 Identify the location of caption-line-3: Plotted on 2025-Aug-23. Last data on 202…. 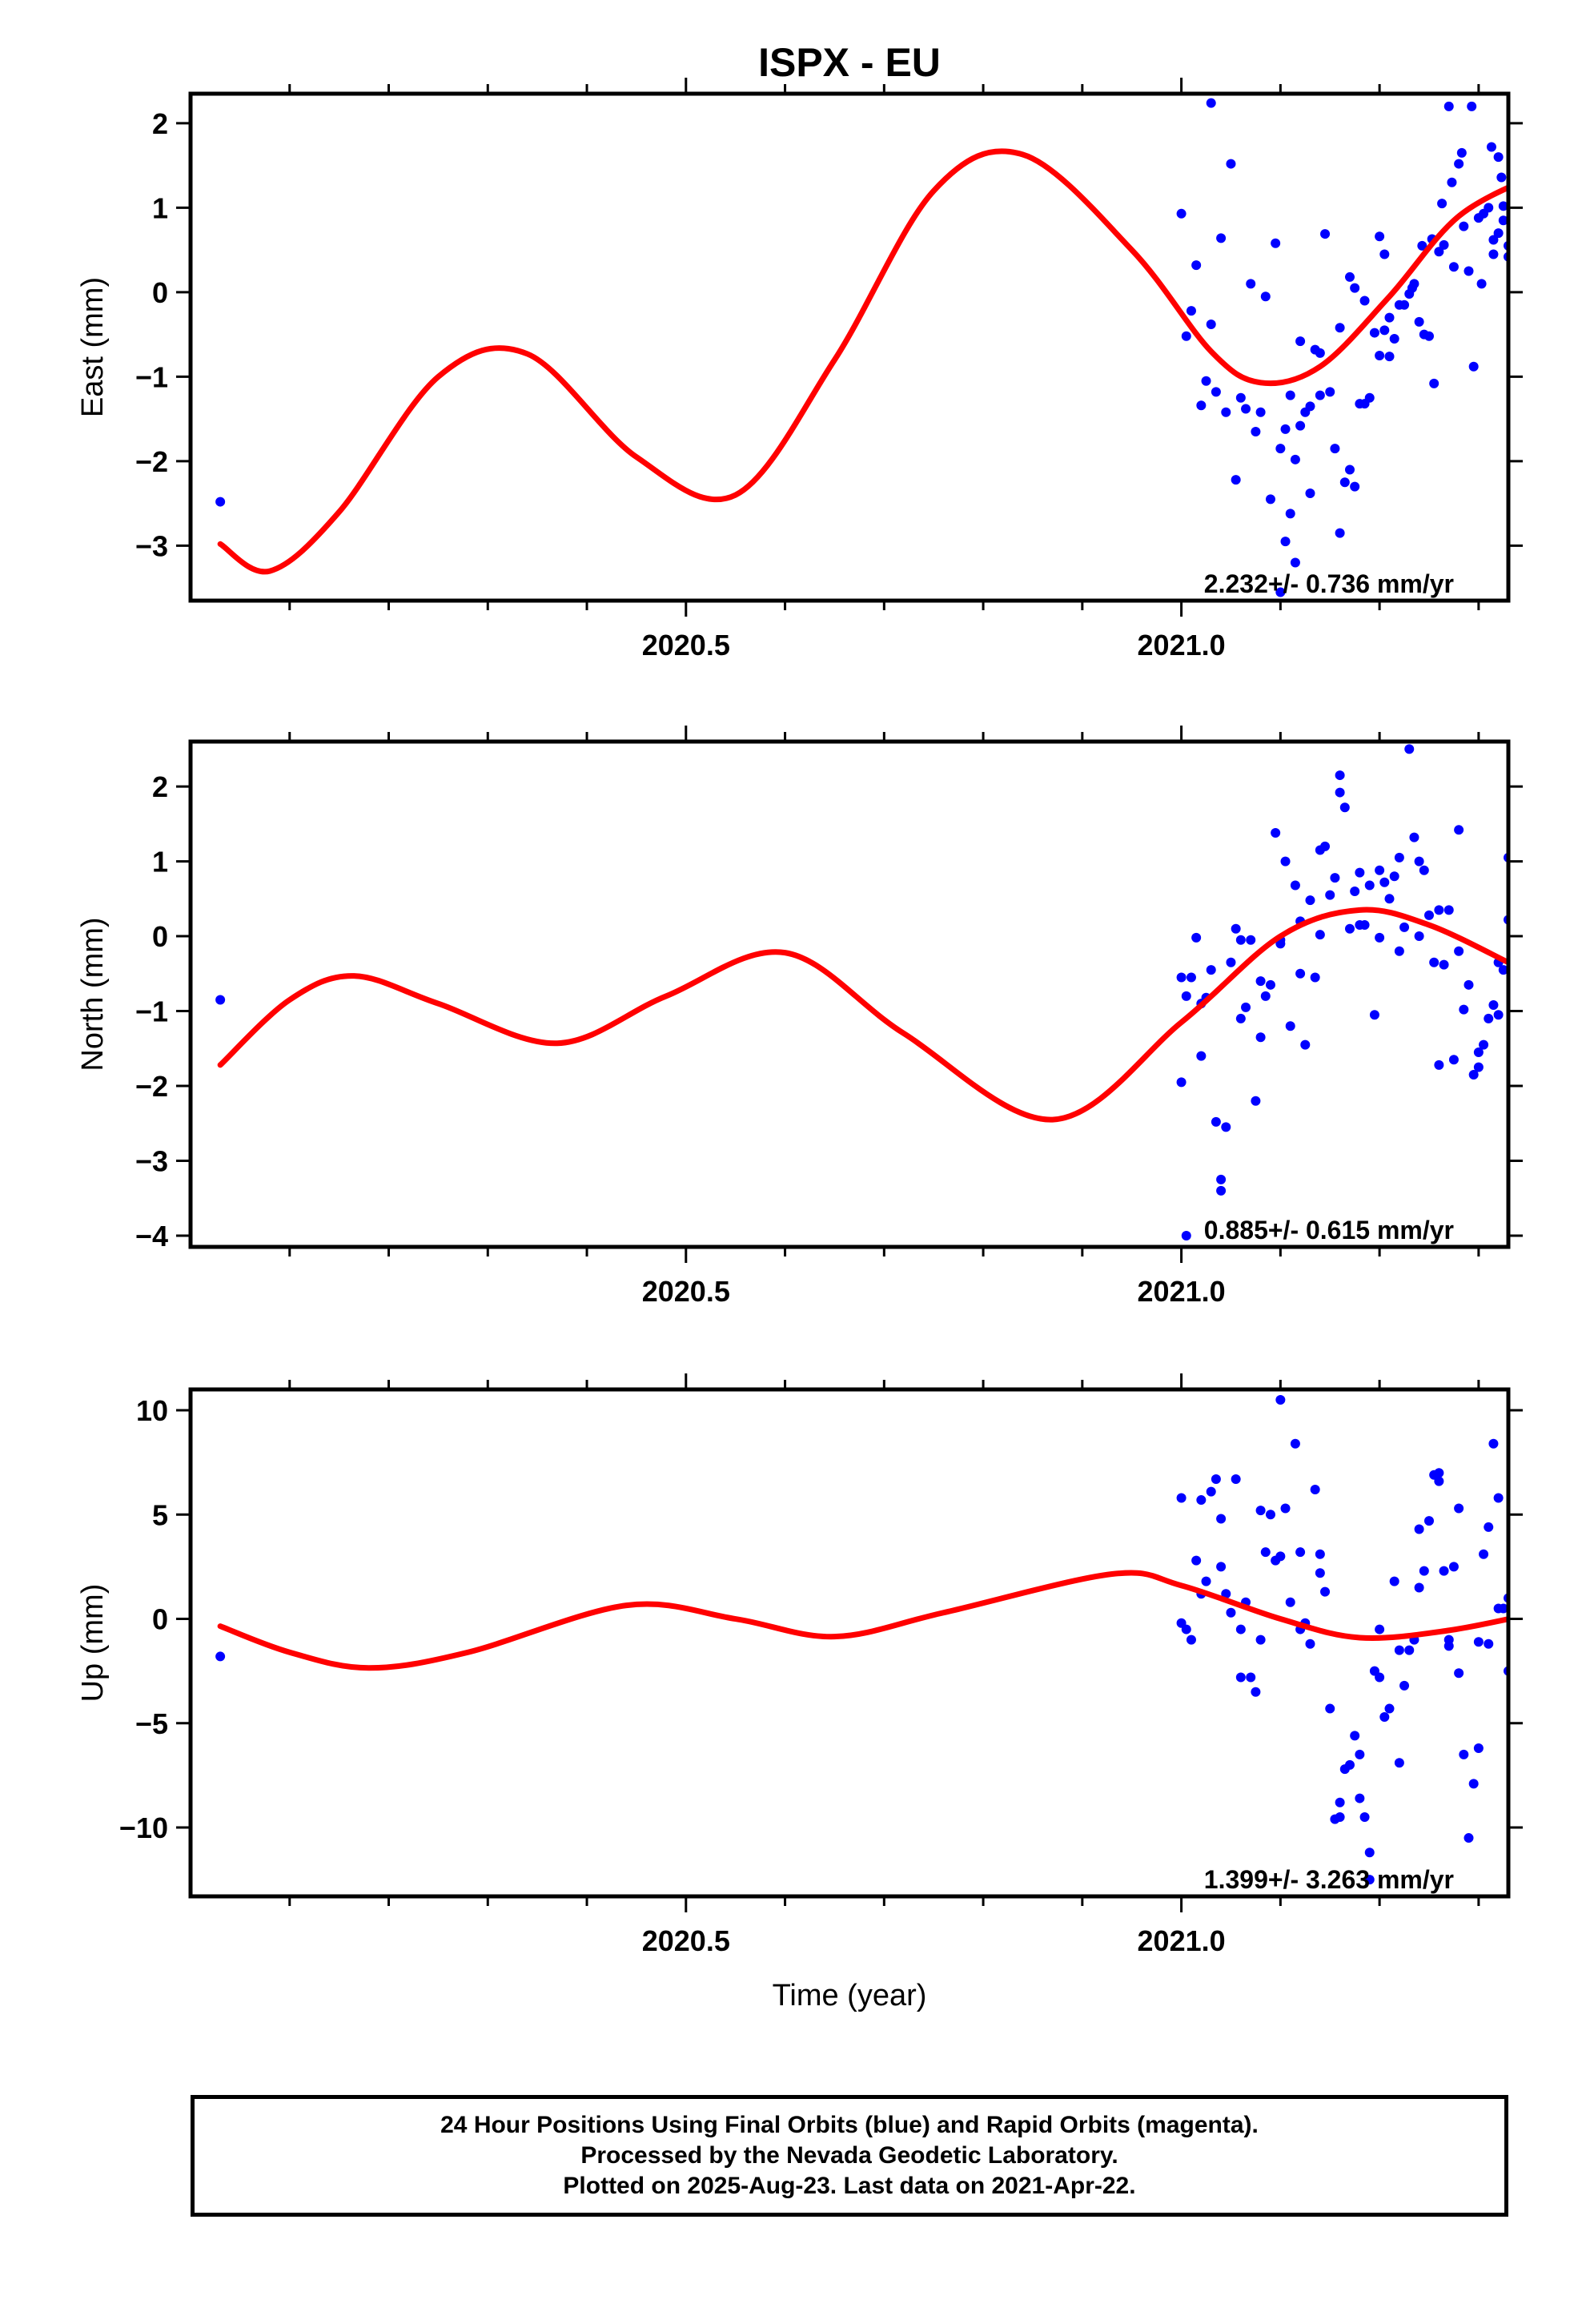
(849, 2186).